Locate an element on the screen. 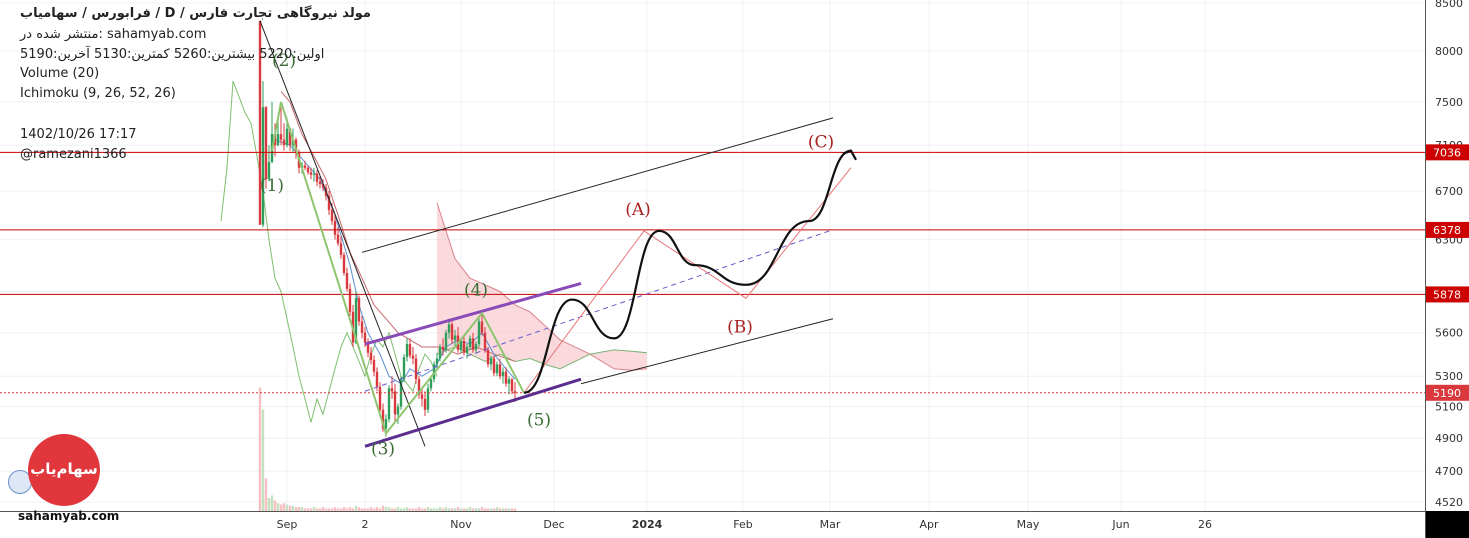  y-tick-label: 5100 is located at coordinates (1449, 407).